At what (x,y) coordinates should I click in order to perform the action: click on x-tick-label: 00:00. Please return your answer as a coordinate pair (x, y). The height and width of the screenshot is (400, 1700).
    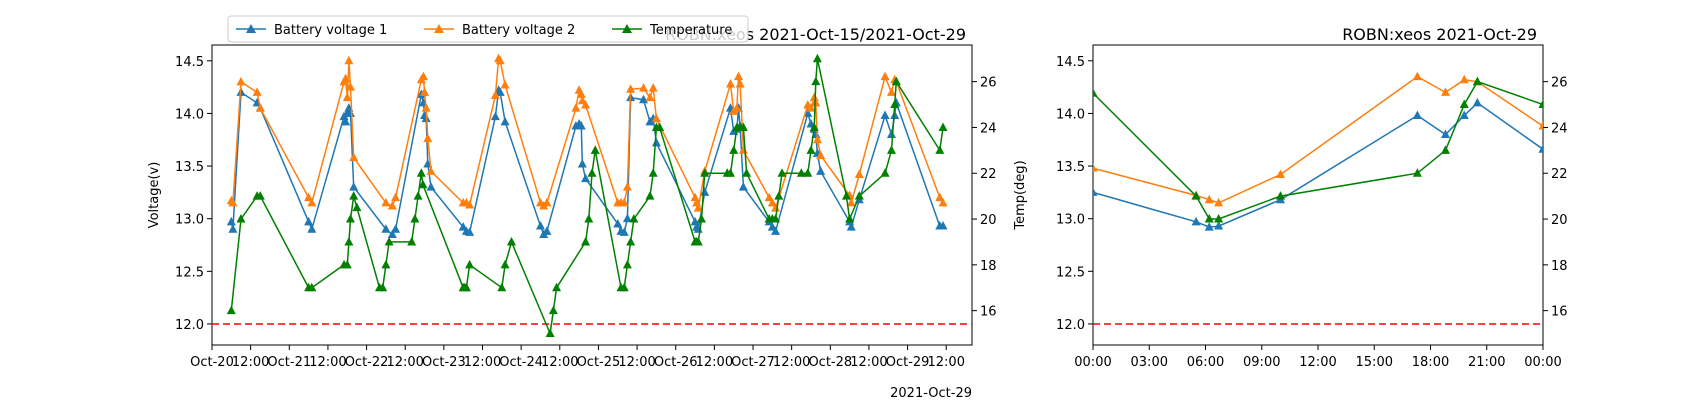
    Looking at the image, I should click on (1542, 362).